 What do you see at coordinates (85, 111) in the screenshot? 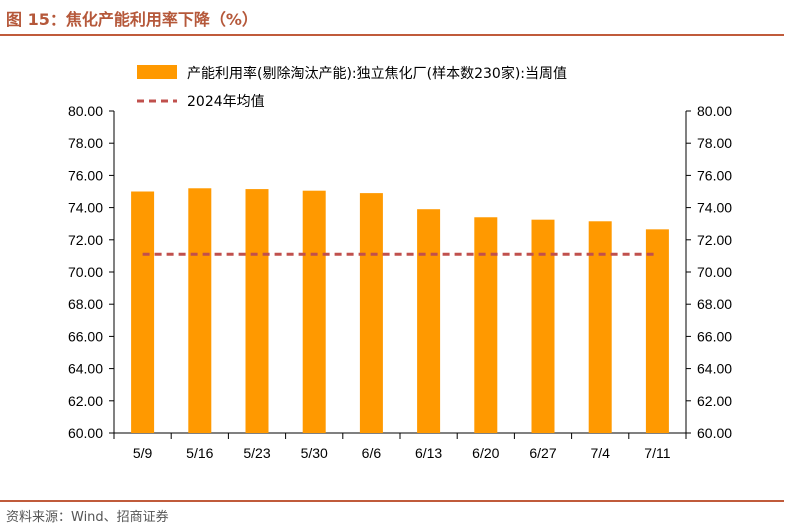
I see `left-tick-label: 80.00` at bounding box center [85, 111].